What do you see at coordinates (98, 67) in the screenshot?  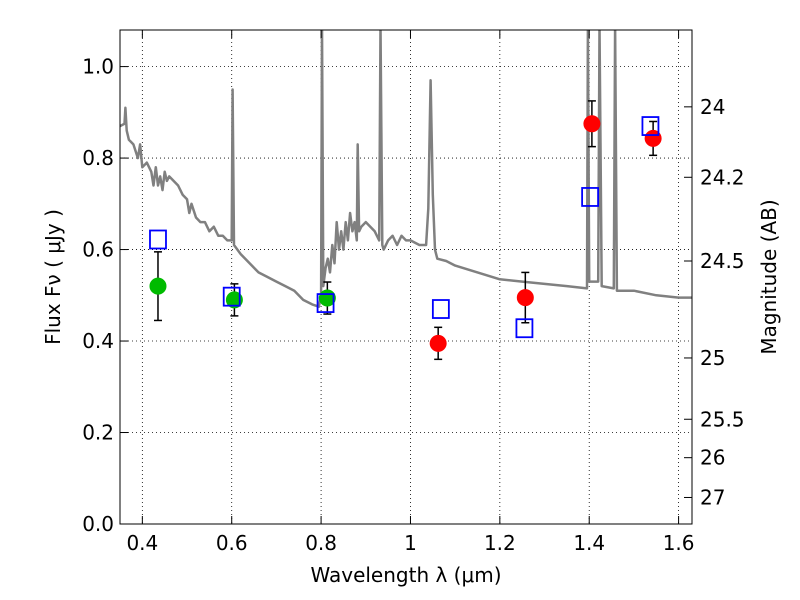 I see `y-tick-label: 1.0` at bounding box center [98, 67].